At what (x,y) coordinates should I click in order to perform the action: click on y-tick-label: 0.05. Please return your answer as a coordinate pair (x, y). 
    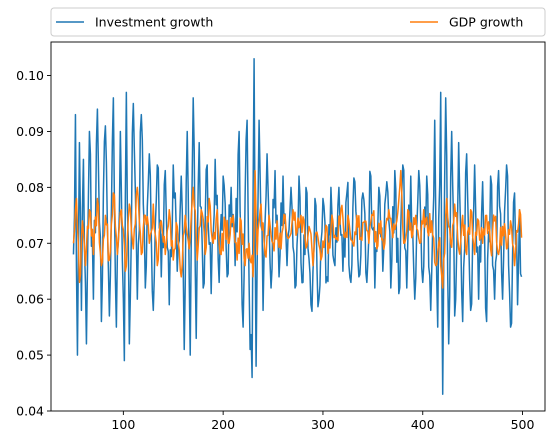
    Looking at the image, I should click on (30, 355).